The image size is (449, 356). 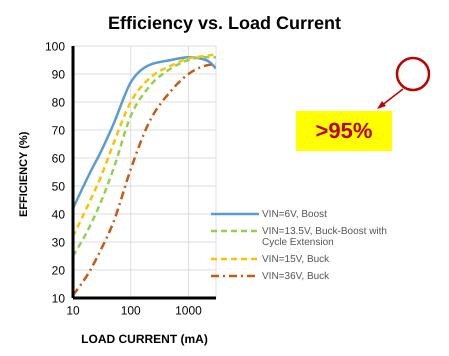 What do you see at coordinates (59, 130) in the screenshot?
I see `y-tick-label: 70` at bounding box center [59, 130].